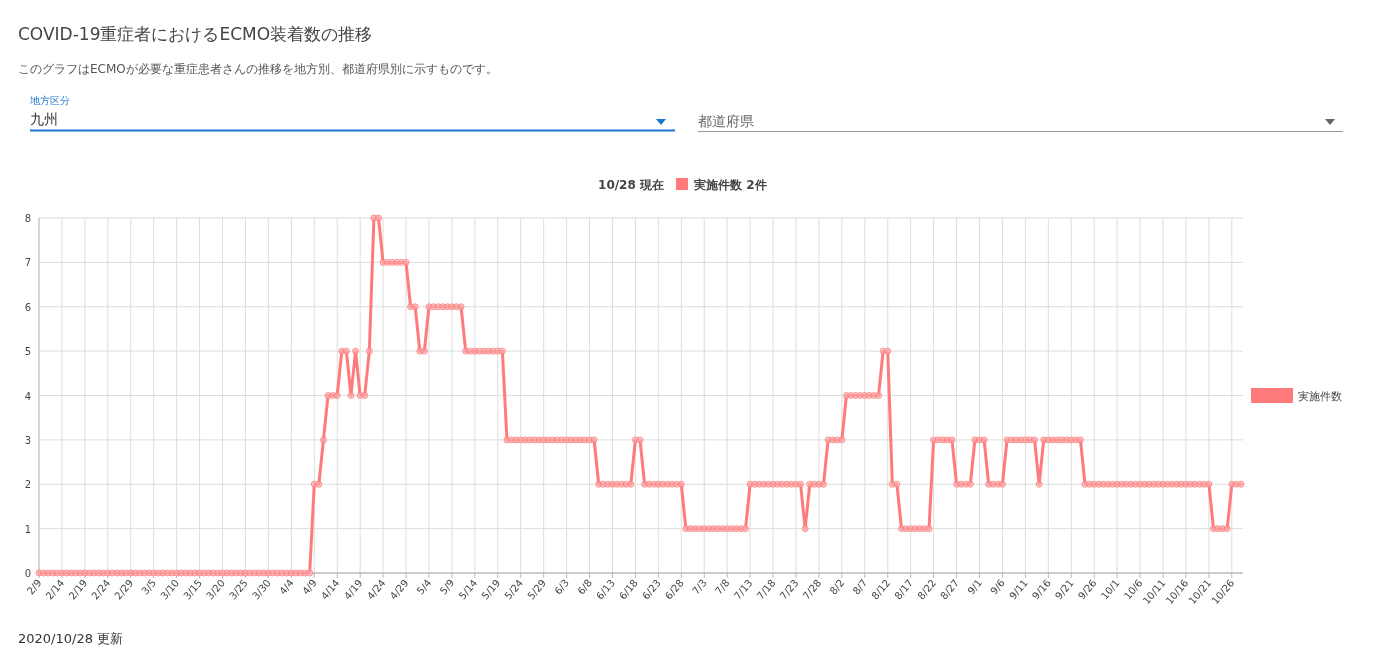  I want to click on subtitle: このグラフはECMOが必要な重症患者さんの推移を地方別、都道府県別に示すものです。, so click(258, 69).